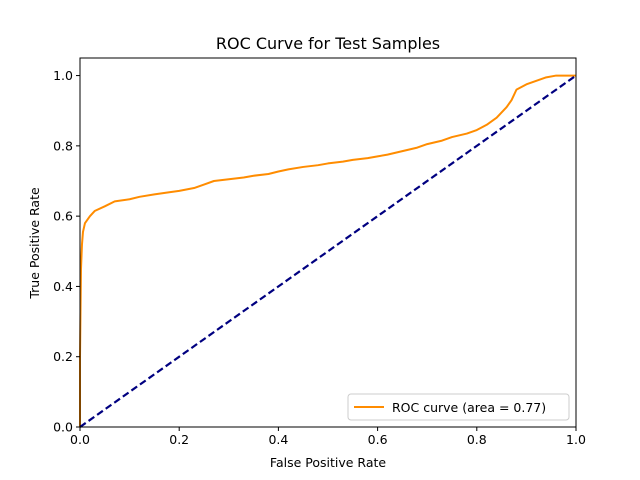  Describe the element at coordinates (469, 407) in the screenshot. I see `legend-label-roc: ROC curve (area = 0.77)` at that location.